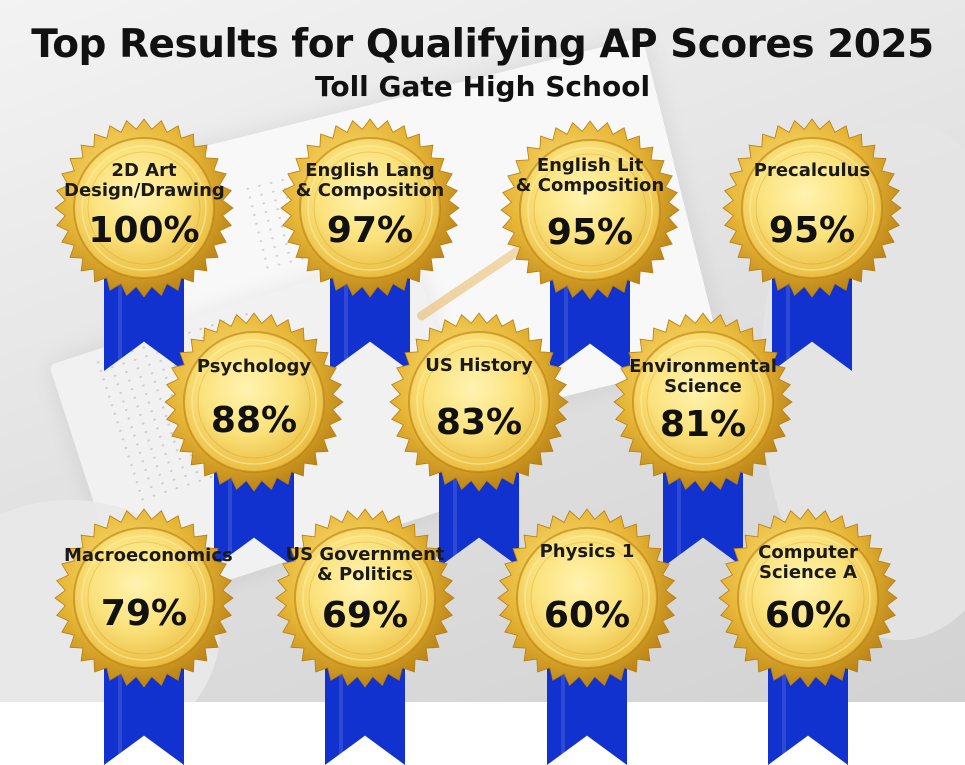  I want to click on award-badge: US History 83%, so click(479, 439).